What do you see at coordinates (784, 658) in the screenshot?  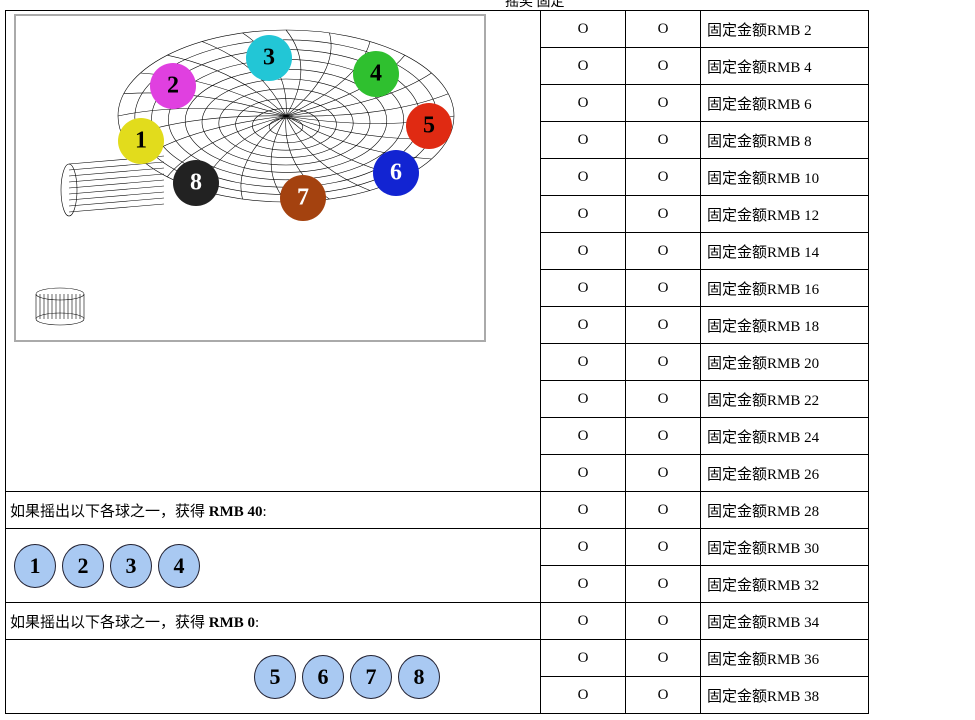 I see `prize-cell: 固定金额RMB 36` at bounding box center [784, 658].